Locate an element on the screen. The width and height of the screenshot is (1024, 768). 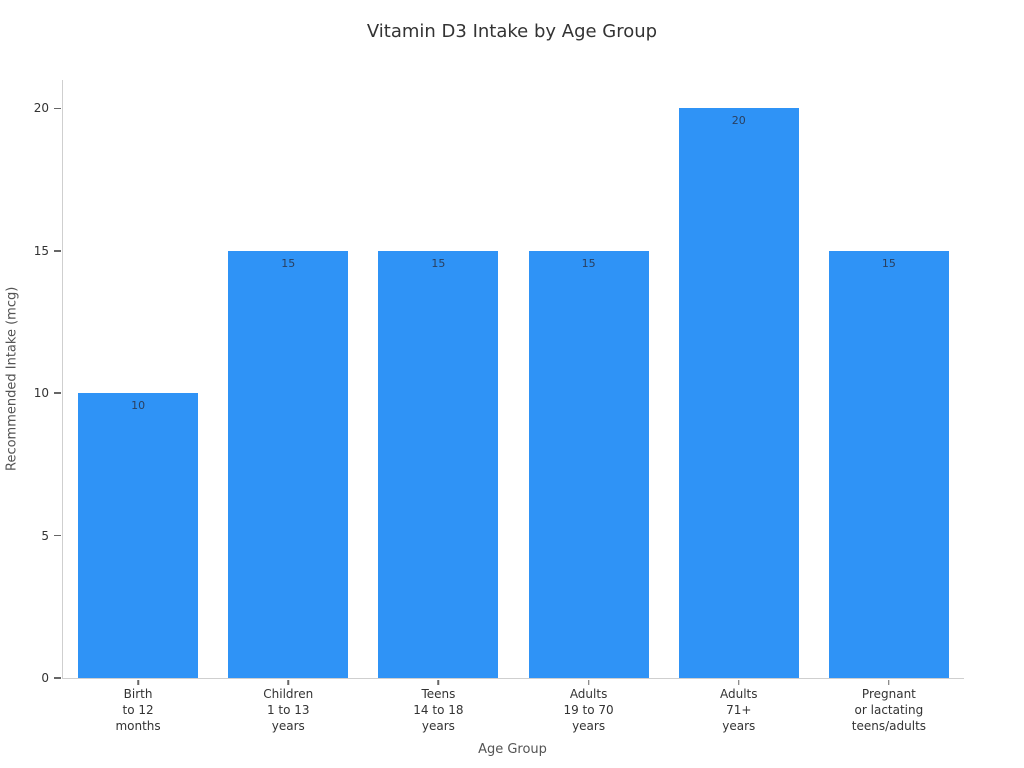
chart-title: Vitamin D3 Intake by Age Group is located at coordinates (512, 31).